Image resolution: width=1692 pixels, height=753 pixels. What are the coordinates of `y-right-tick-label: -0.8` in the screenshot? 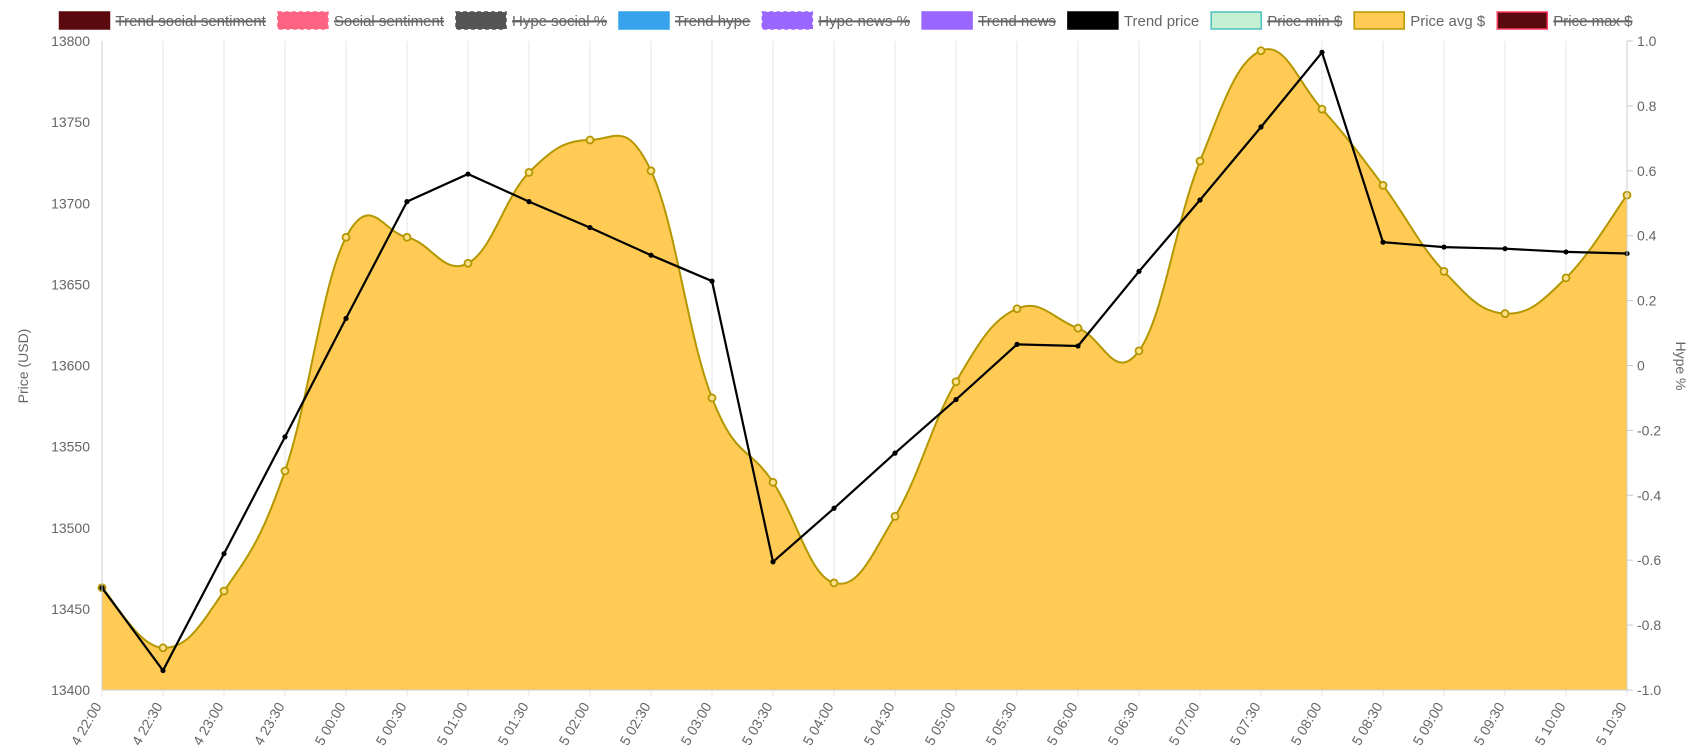 It's located at (1649, 625).